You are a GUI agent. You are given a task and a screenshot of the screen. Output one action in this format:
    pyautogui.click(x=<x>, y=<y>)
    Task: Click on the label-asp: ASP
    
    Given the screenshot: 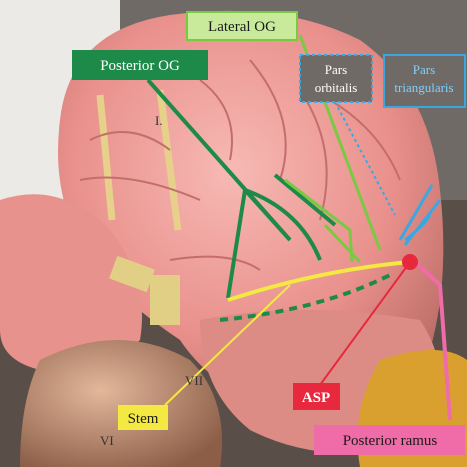 What is the action you would take?
    pyautogui.click(x=316, y=398)
    